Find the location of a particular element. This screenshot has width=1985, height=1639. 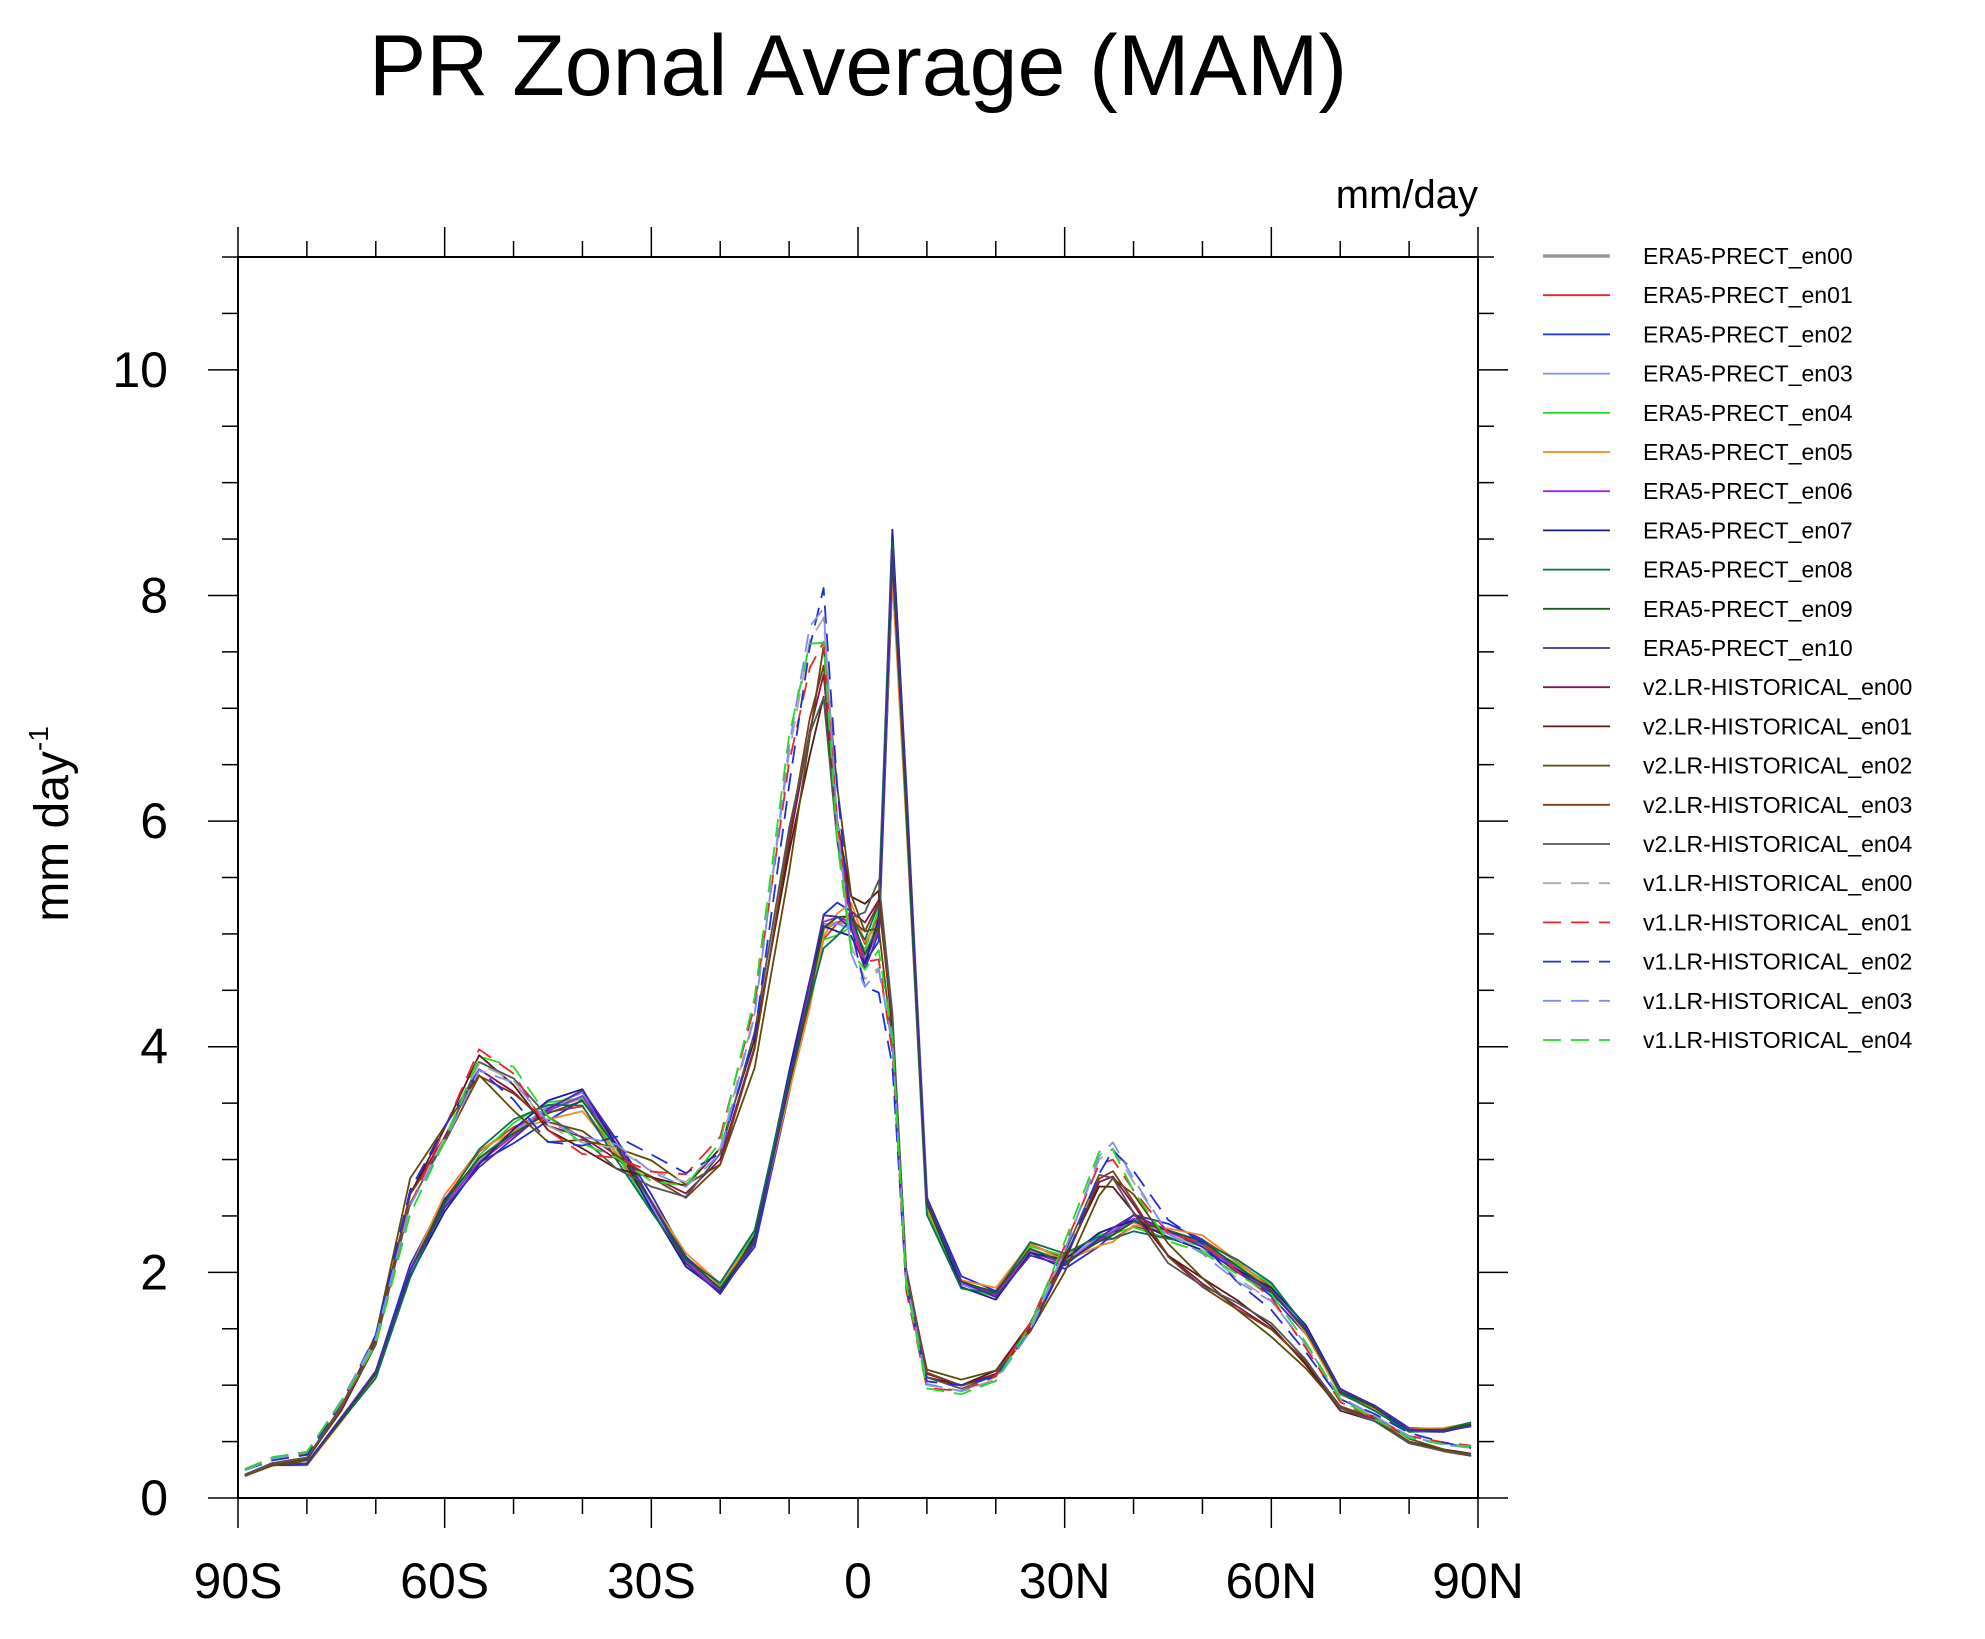

legend-label: ERA5-PRECT_en05 is located at coordinates (1748, 452).